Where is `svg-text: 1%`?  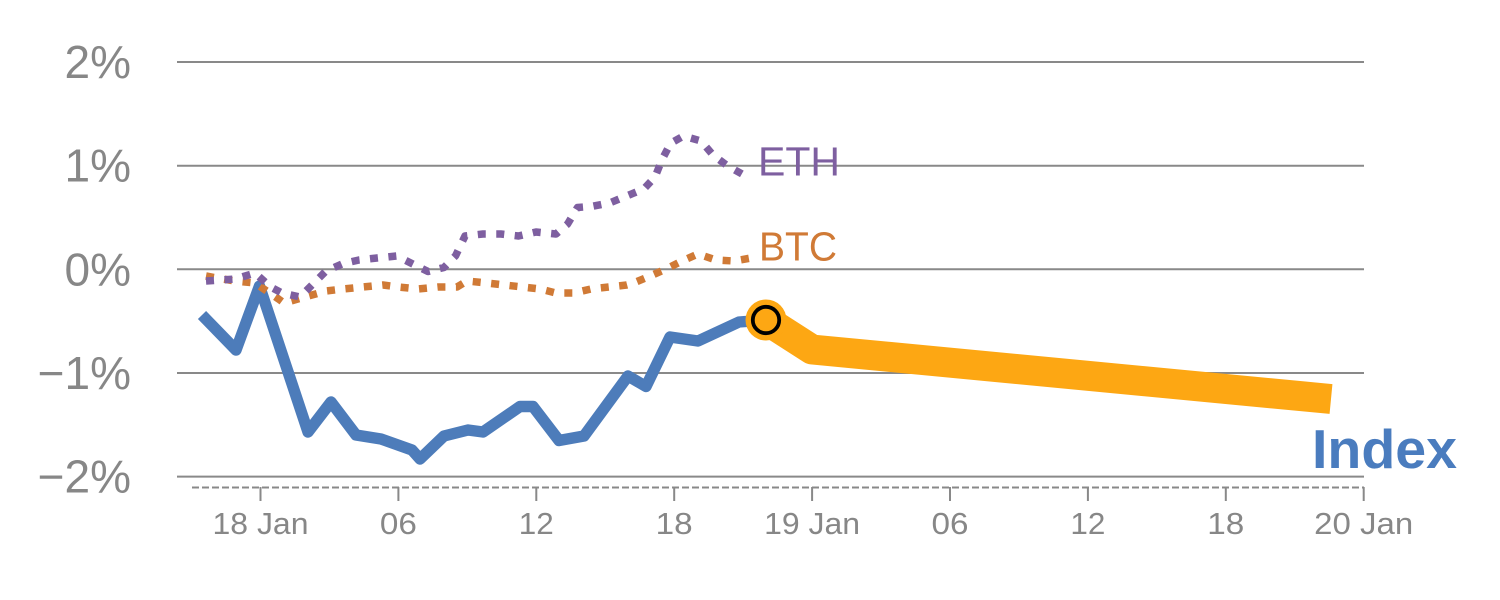 svg-text: 1% is located at coordinates (98, 166).